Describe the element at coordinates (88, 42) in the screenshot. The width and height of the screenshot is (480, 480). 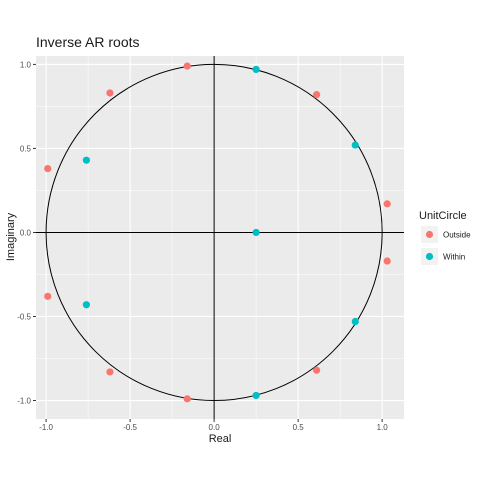
I see `chart-title: Inverse AR roots` at that location.